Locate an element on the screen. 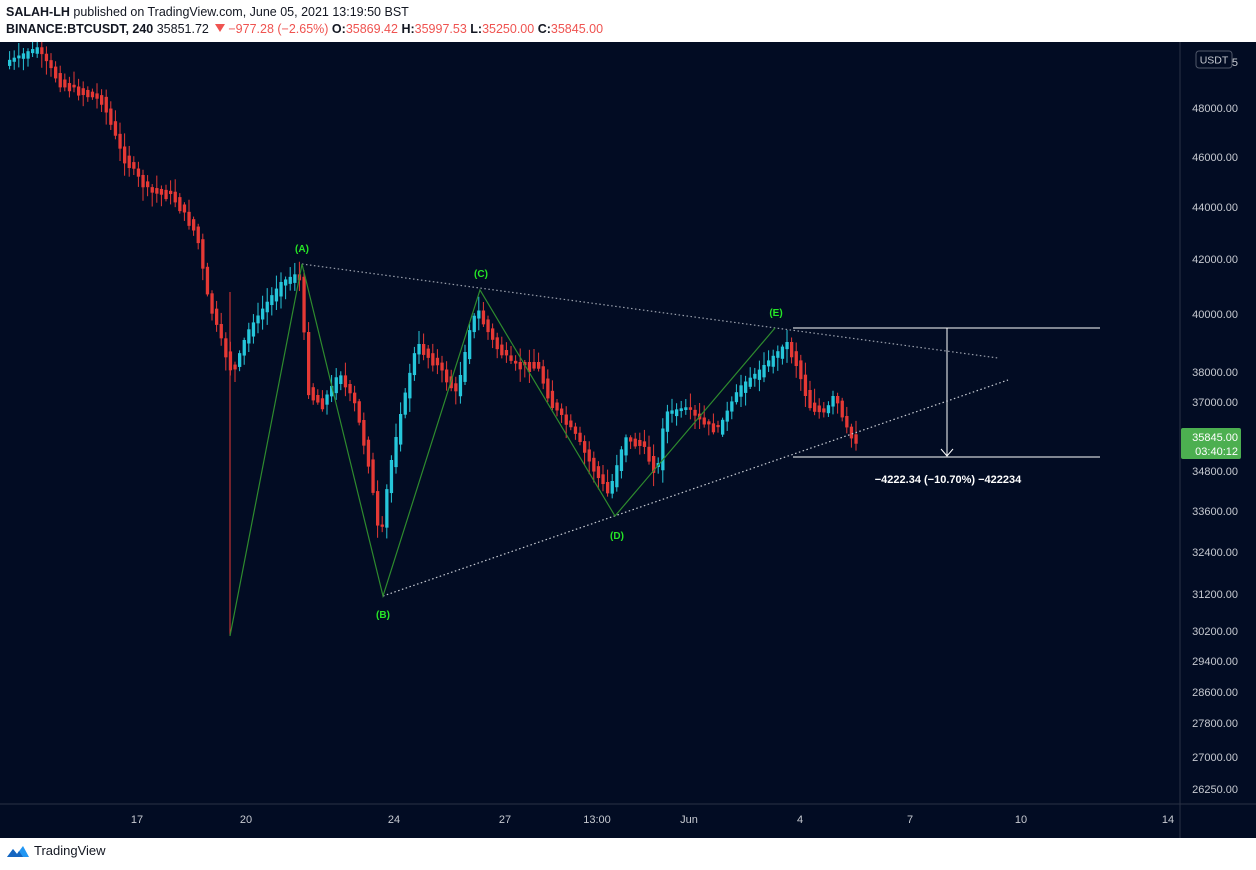 The width and height of the screenshot is (1256, 870). currency-button is located at coordinates (1214, 59).